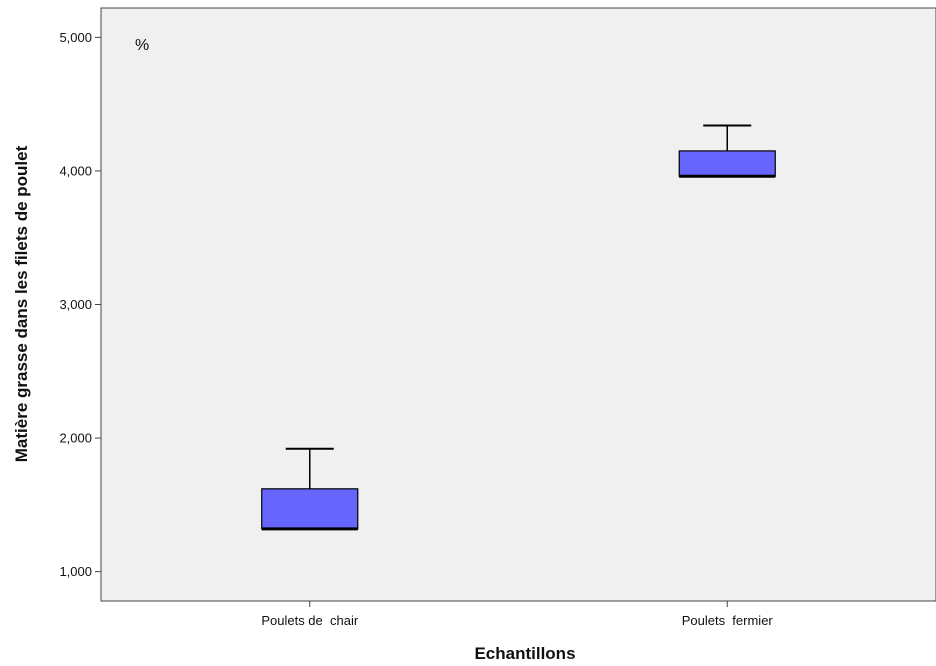 Image resolution: width=936 pixels, height=666 pixels. What do you see at coordinates (517, 614) in the screenshot?
I see `x-axis-ticks: Poulets de chair Poulets fermier` at bounding box center [517, 614].